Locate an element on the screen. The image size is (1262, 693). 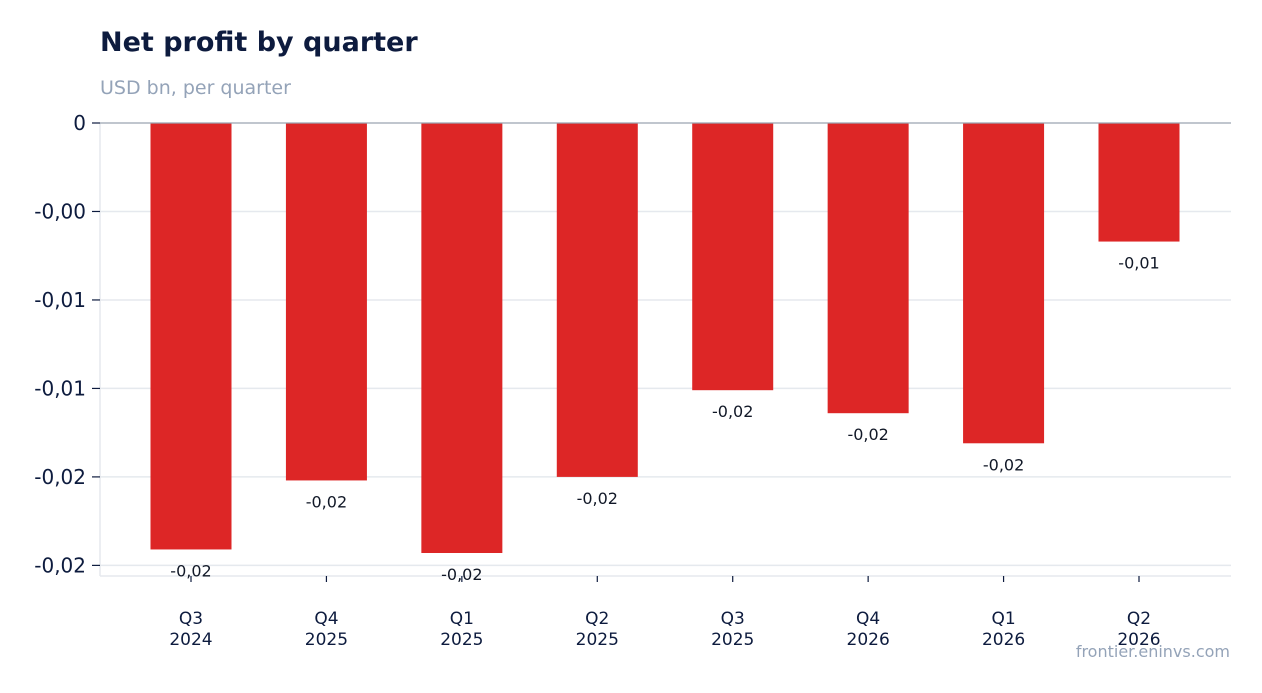
source-credit: frontier.eninvs.com is located at coordinates (1152, 651).